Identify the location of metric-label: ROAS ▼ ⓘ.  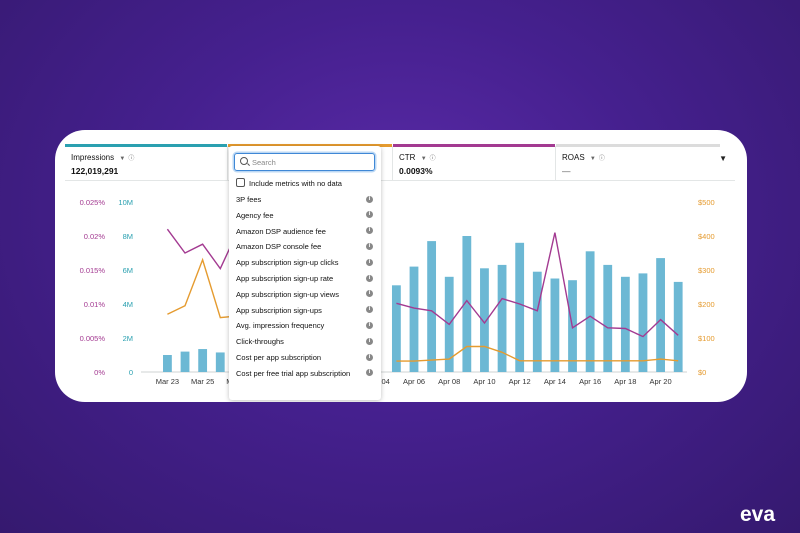
(583, 157).